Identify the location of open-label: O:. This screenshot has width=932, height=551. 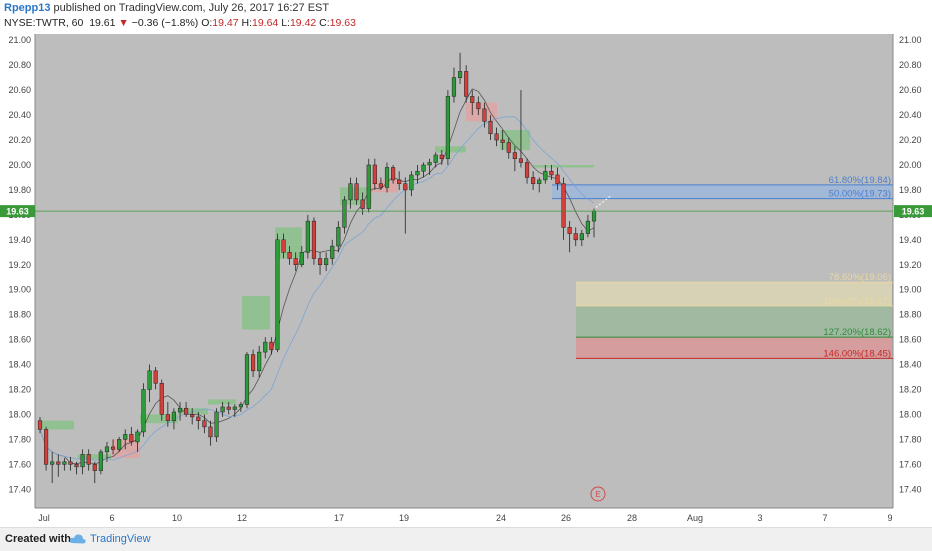
(207, 23).